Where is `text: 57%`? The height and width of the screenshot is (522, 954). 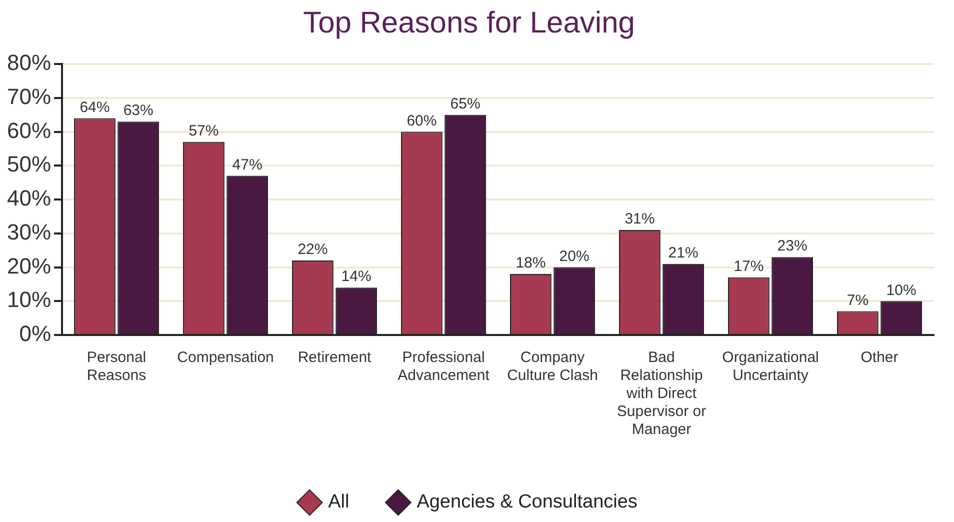
text: 57% is located at coordinates (203, 131).